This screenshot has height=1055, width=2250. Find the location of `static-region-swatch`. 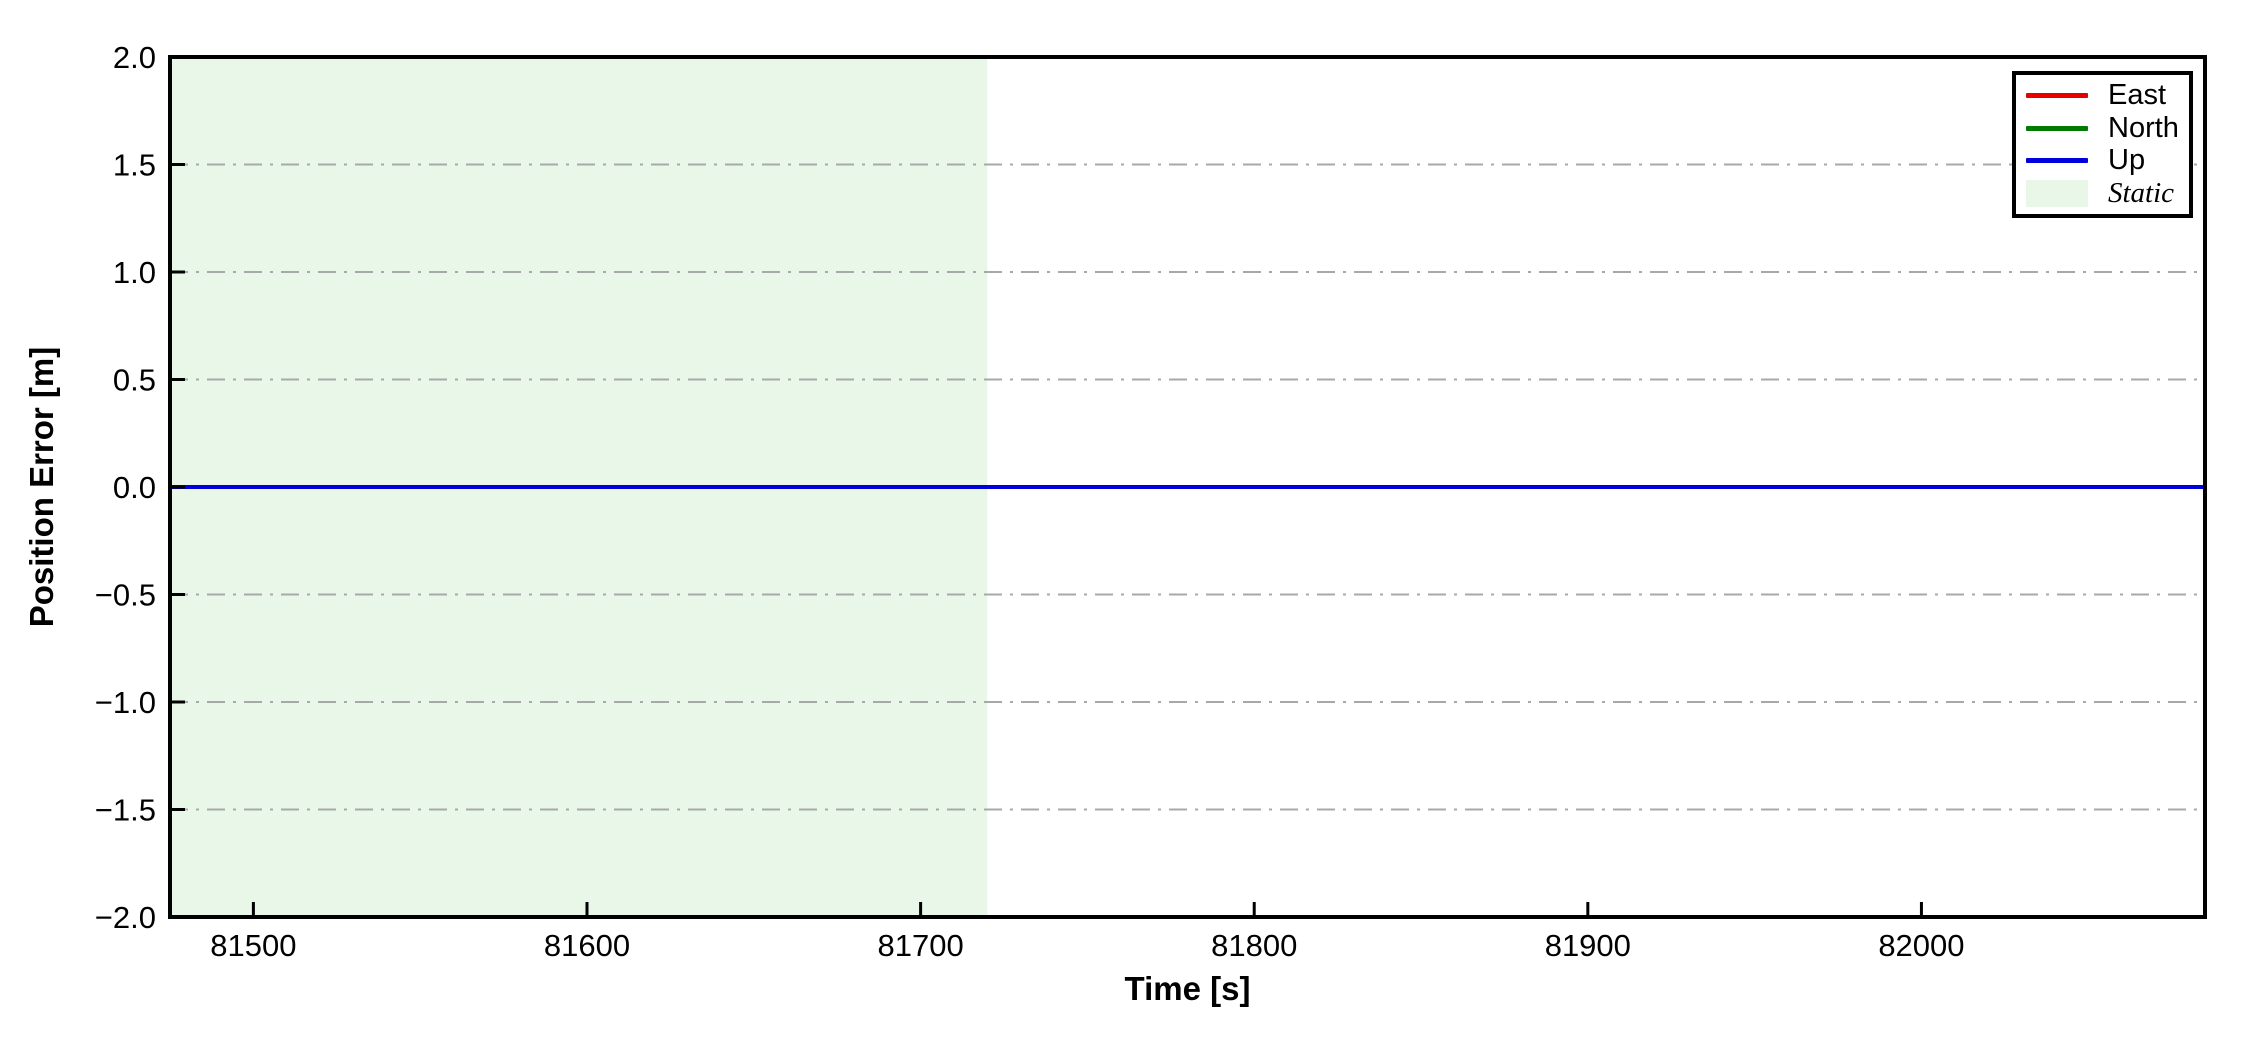

static-region-swatch is located at coordinates (2057, 194).